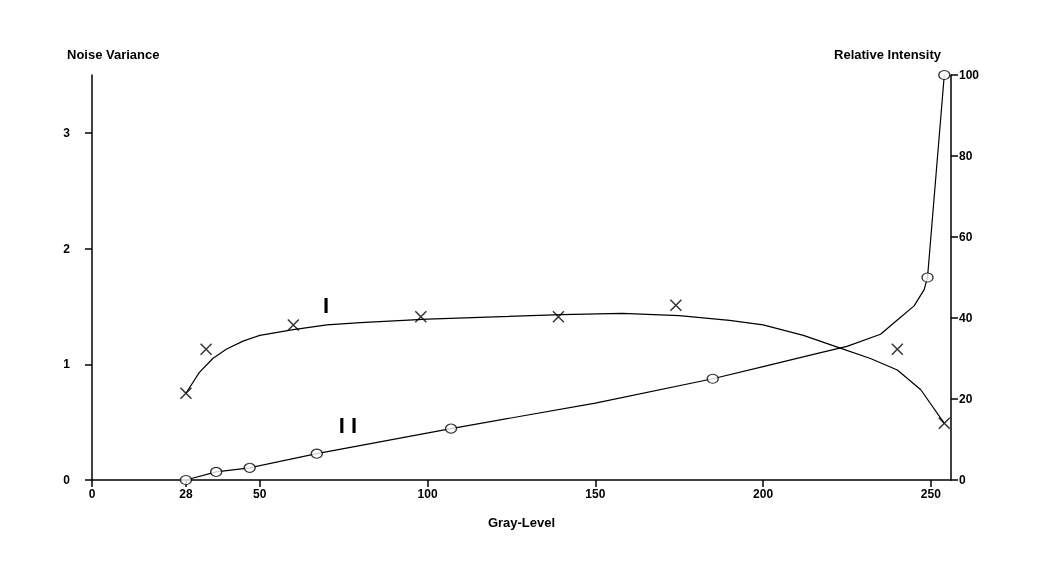  Describe the element at coordinates (888, 54) in the screenshot. I see `y2-axis-title: Relative Intensity` at that location.